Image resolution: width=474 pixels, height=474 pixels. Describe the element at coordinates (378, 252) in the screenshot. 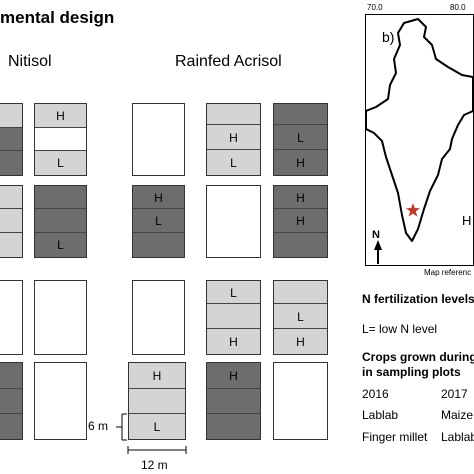

I see `north-arrow-icon` at that location.